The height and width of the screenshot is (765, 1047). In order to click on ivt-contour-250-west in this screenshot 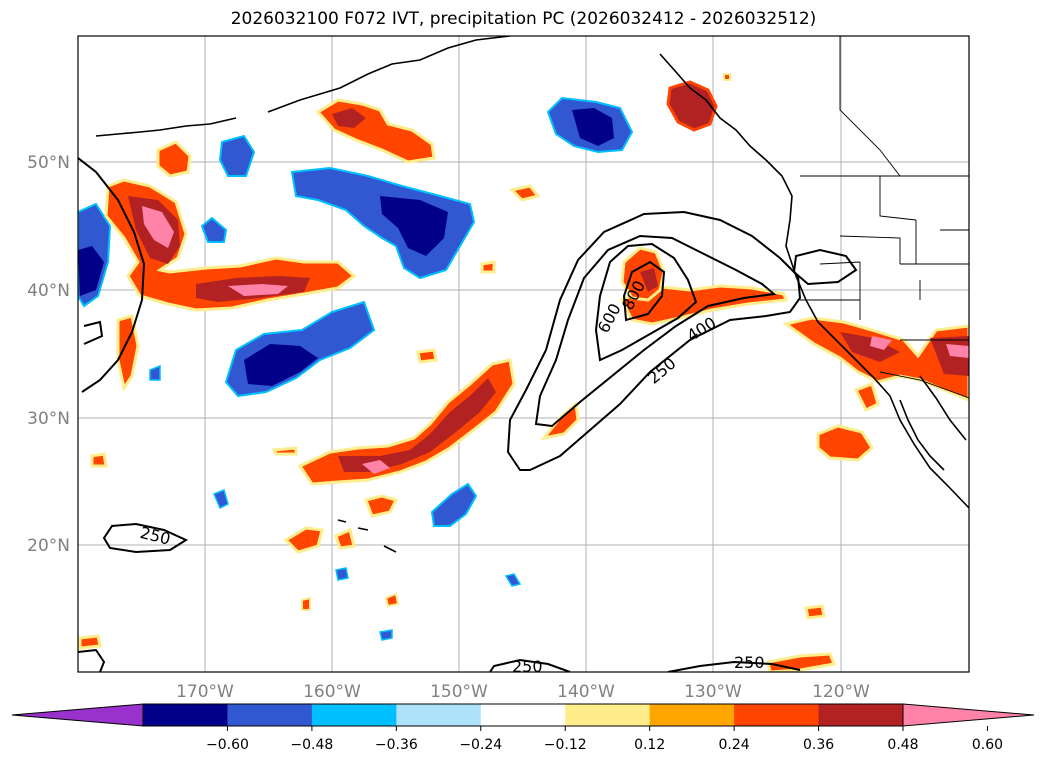, I will do `click(145, 538)`.